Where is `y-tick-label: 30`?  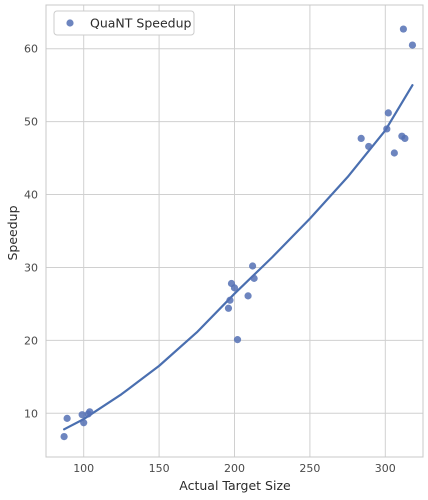 y-tick-label: 30 is located at coordinates (31, 267).